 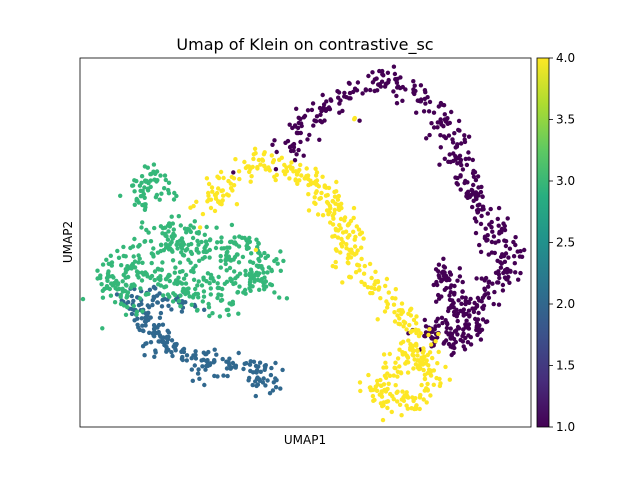 I want to click on colorbar-tick-label: 1.5, so click(x=565, y=366).